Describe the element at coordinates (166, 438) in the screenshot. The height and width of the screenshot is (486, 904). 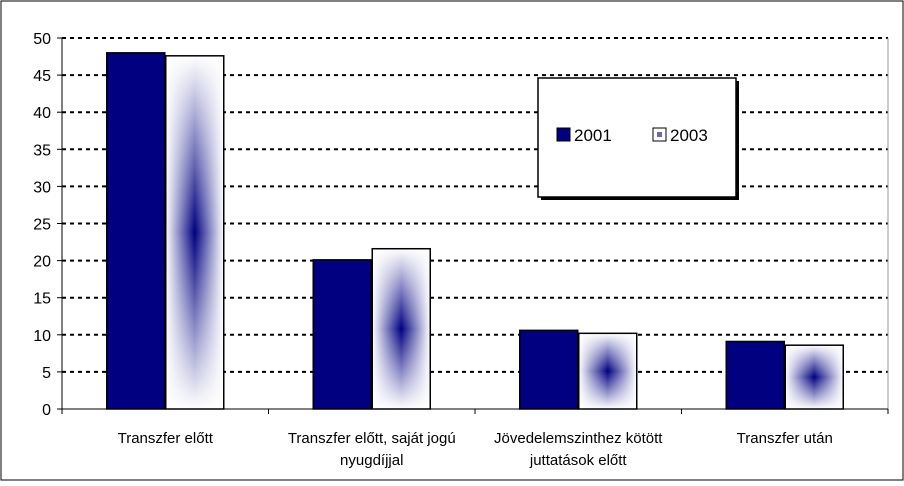
I see `category-label: Transzfer előtt` at that location.